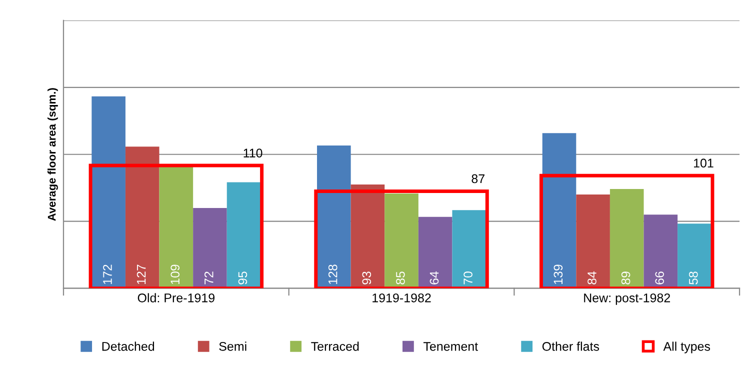 Image resolution: width=747 pixels, height=372 pixels. What do you see at coordinates (659, 278) in the screenshot?
I see `data-label: 66` at bounding box center [659, 278].